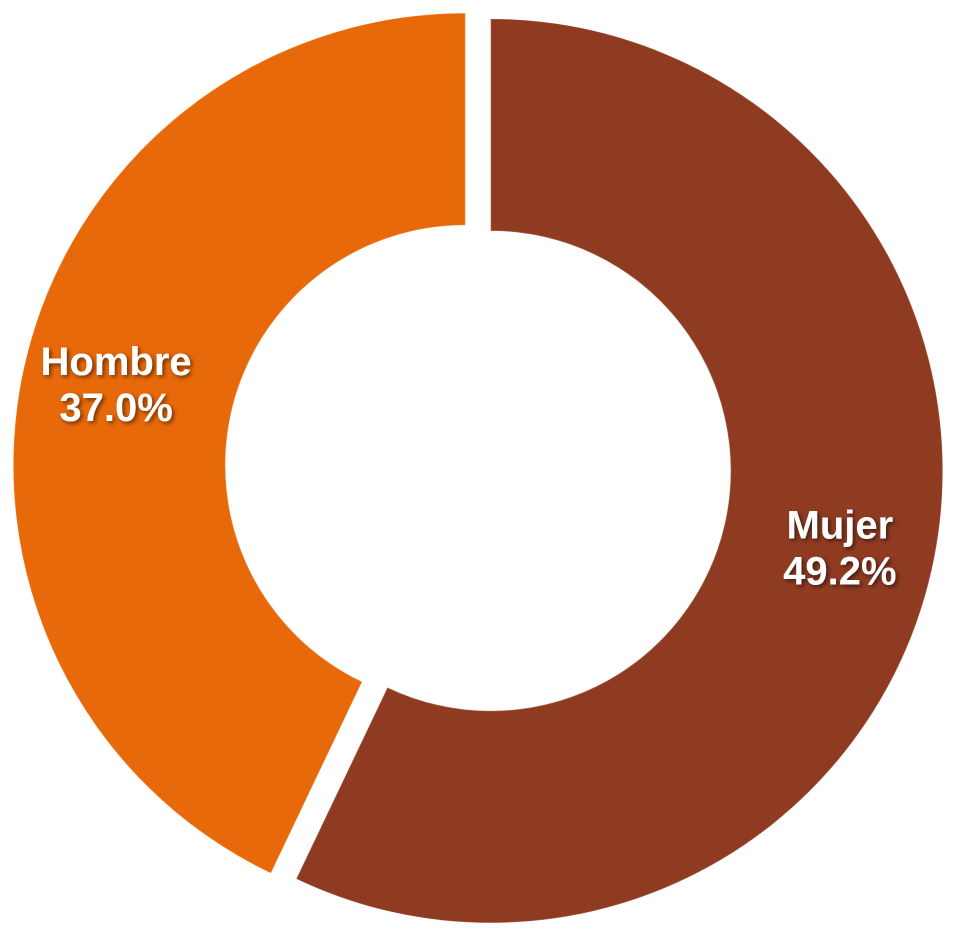 This screenshot has width=955, height=940. I want to click on slice-value-label: 37.0%, so click(115, 408).